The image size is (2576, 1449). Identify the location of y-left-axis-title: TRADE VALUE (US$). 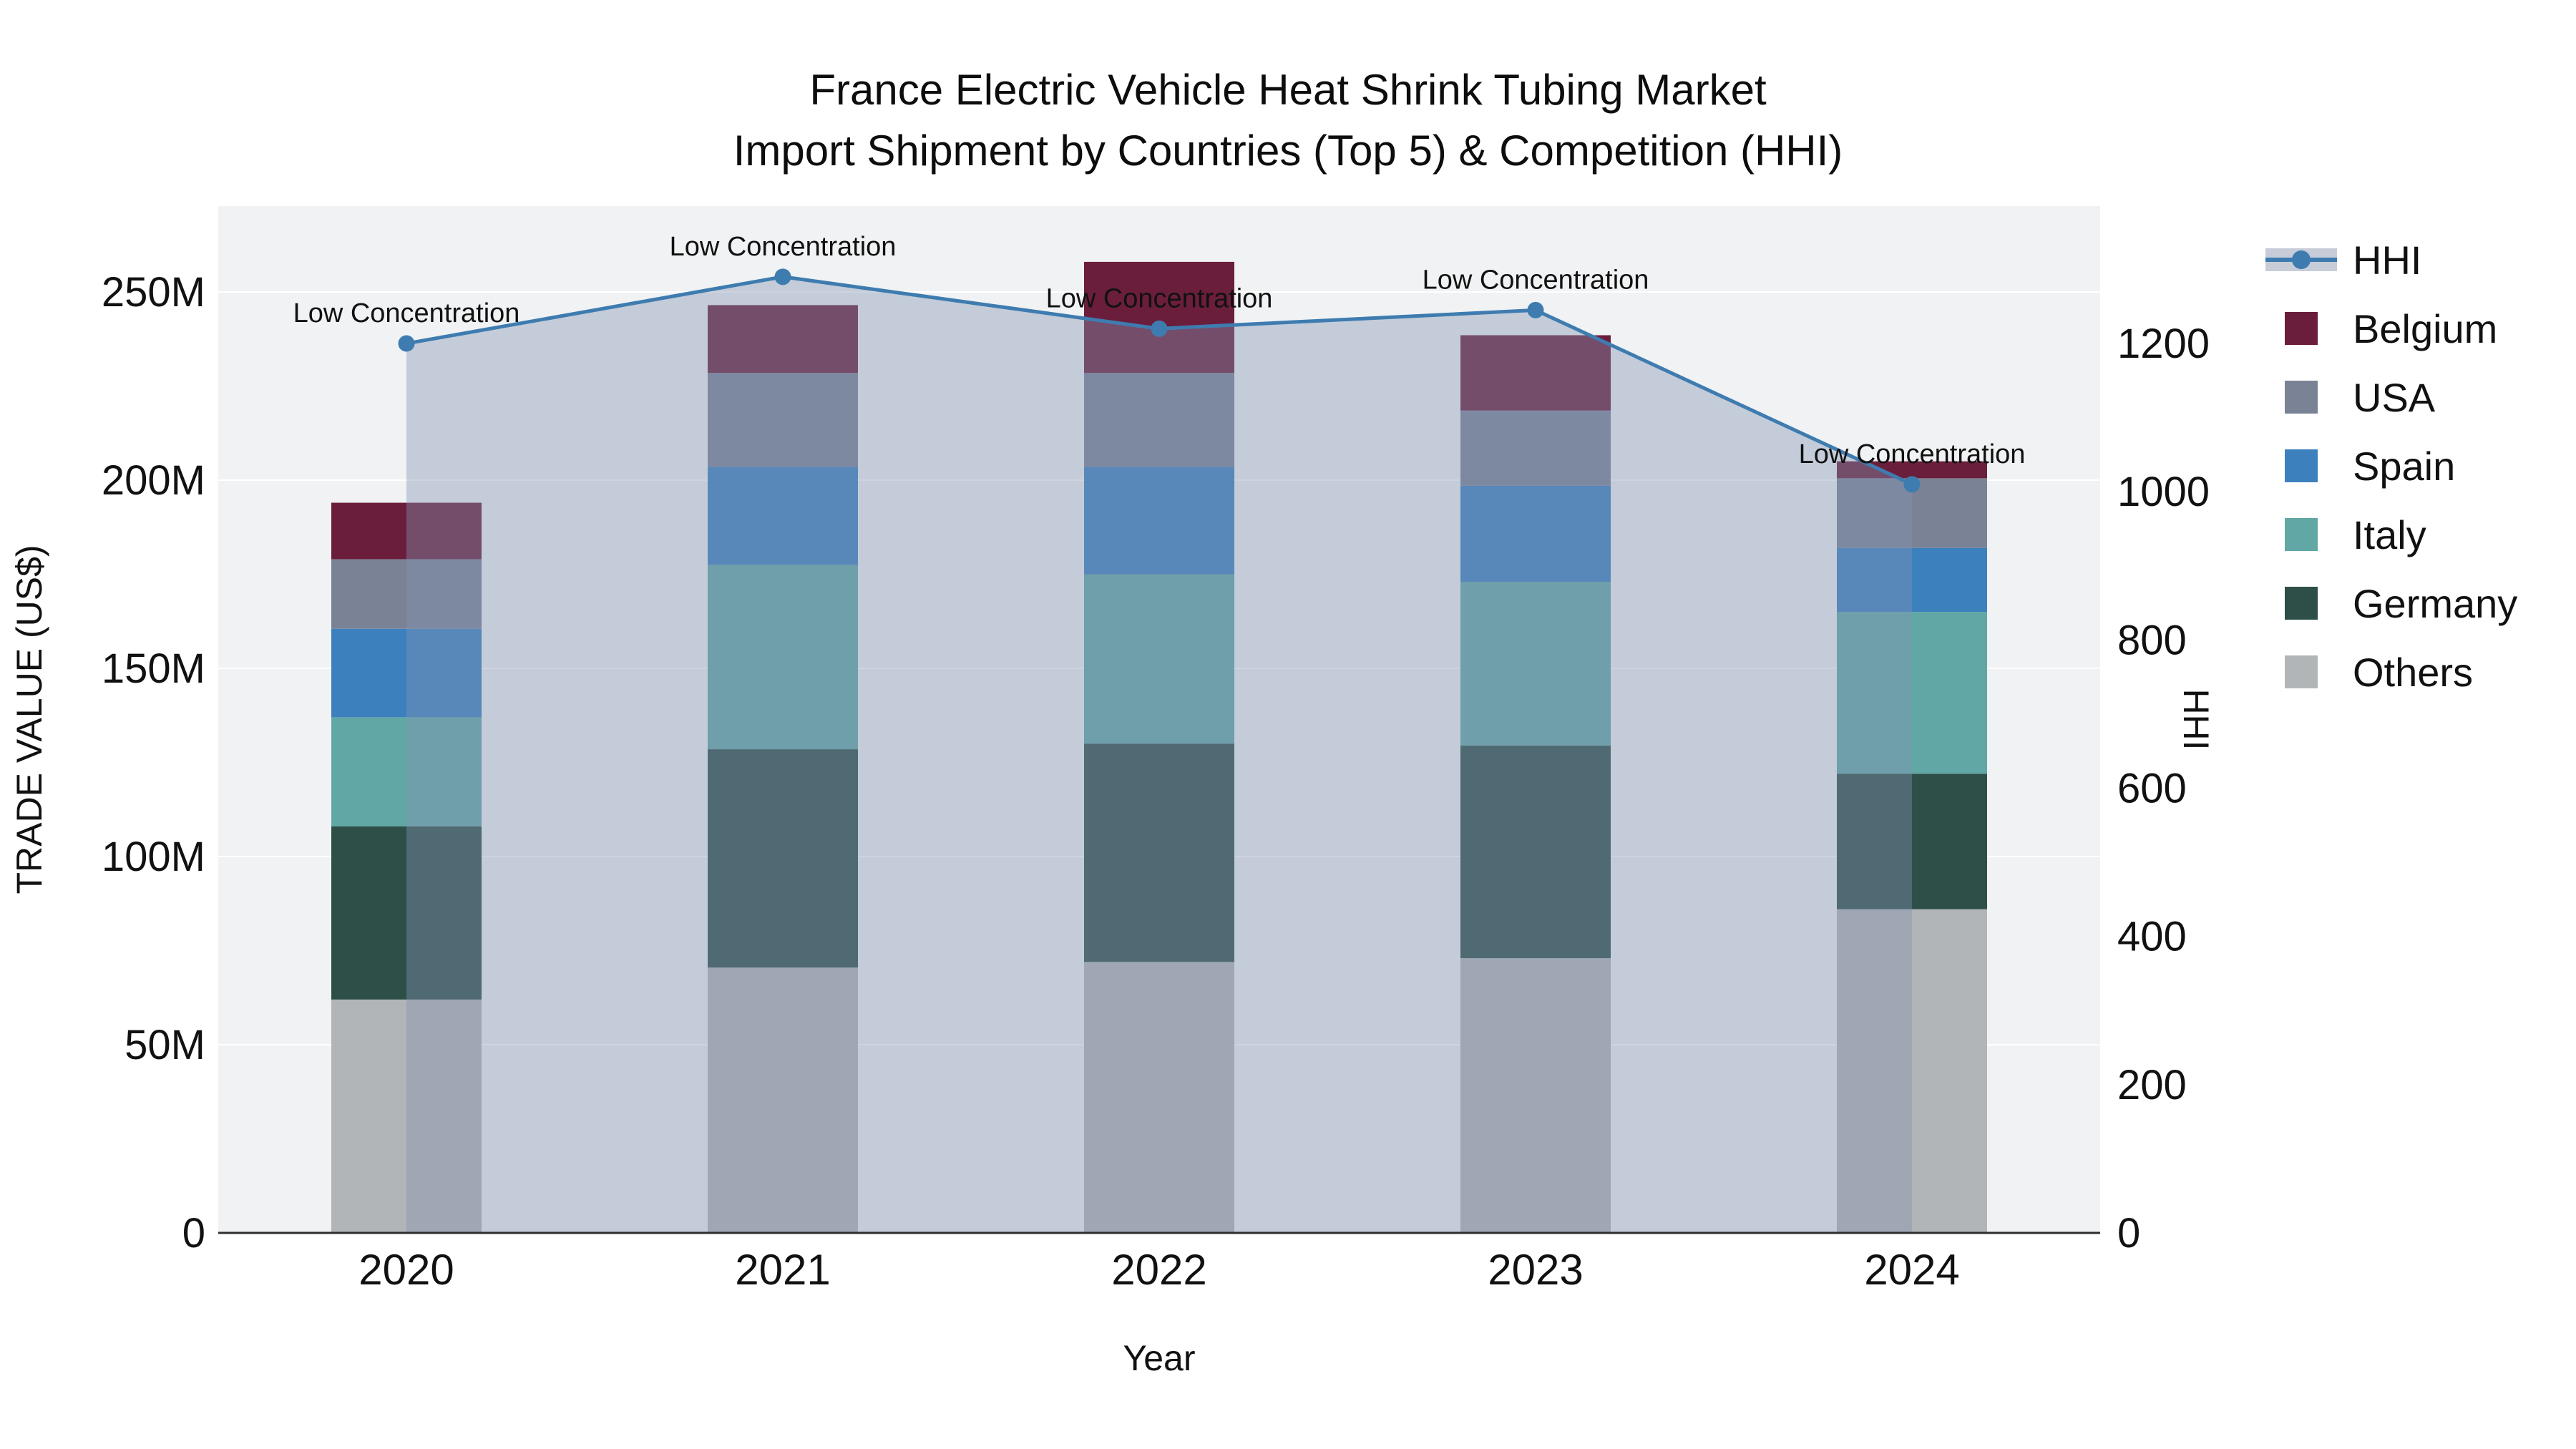
(29, 719).